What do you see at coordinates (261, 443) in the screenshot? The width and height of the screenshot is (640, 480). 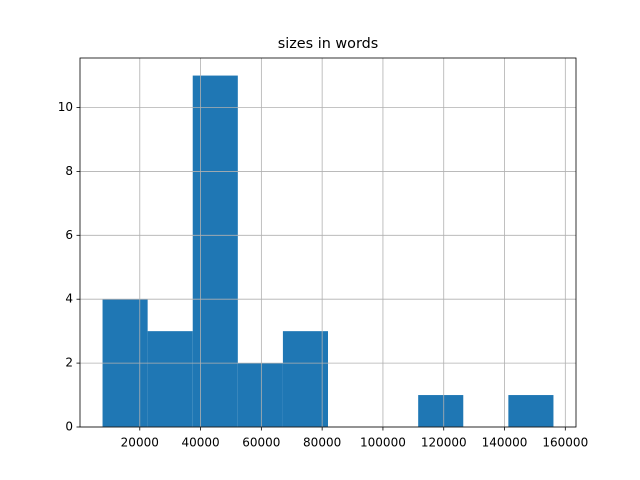 I see `x-tick-label: 60000` at bounding box center [261, 443].